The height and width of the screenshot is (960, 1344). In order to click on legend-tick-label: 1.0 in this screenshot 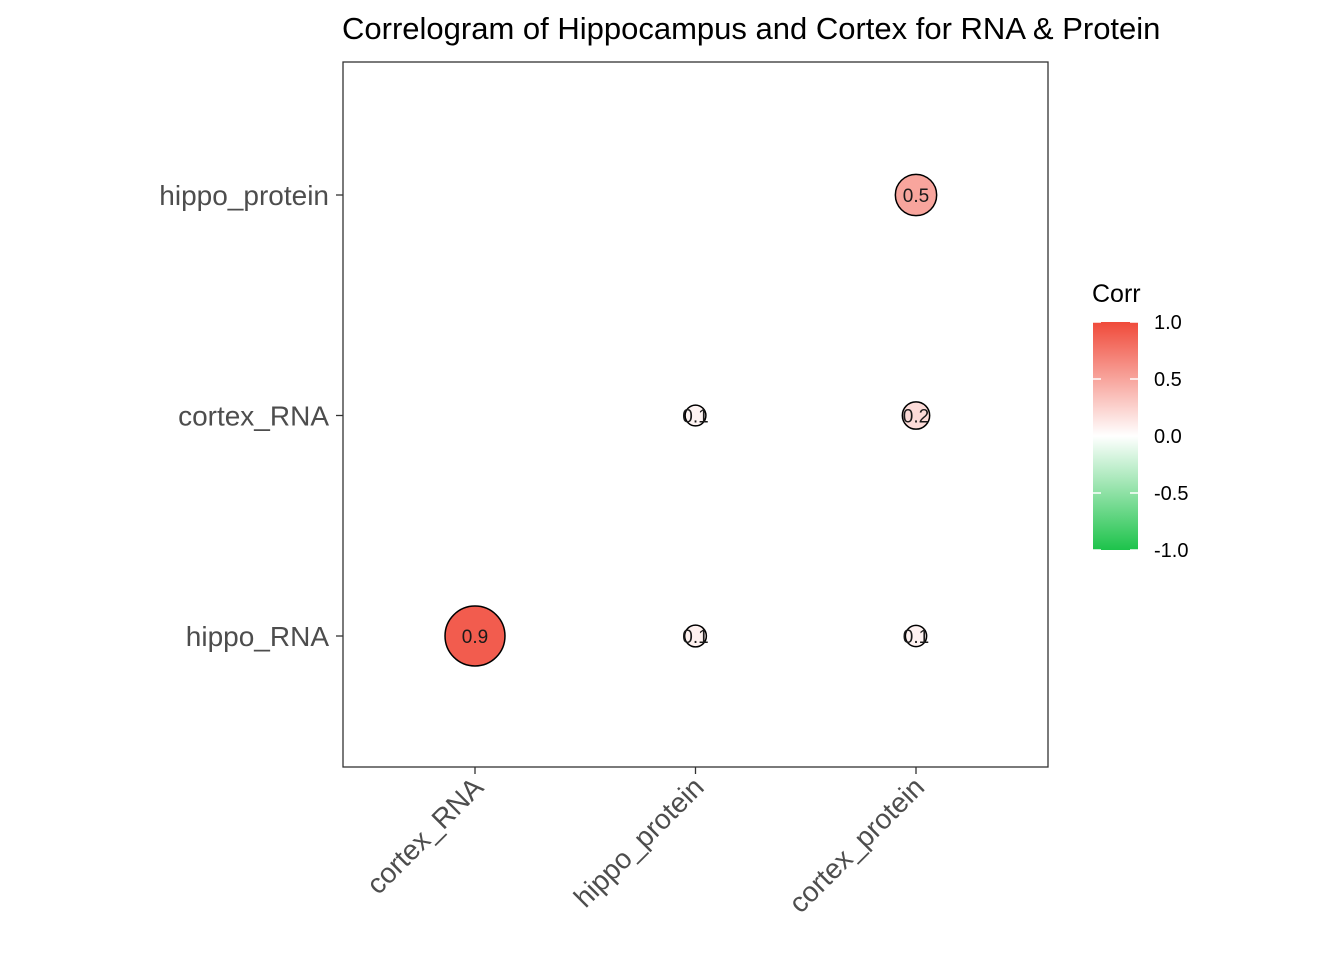, I will do `click(1168, 323)`.